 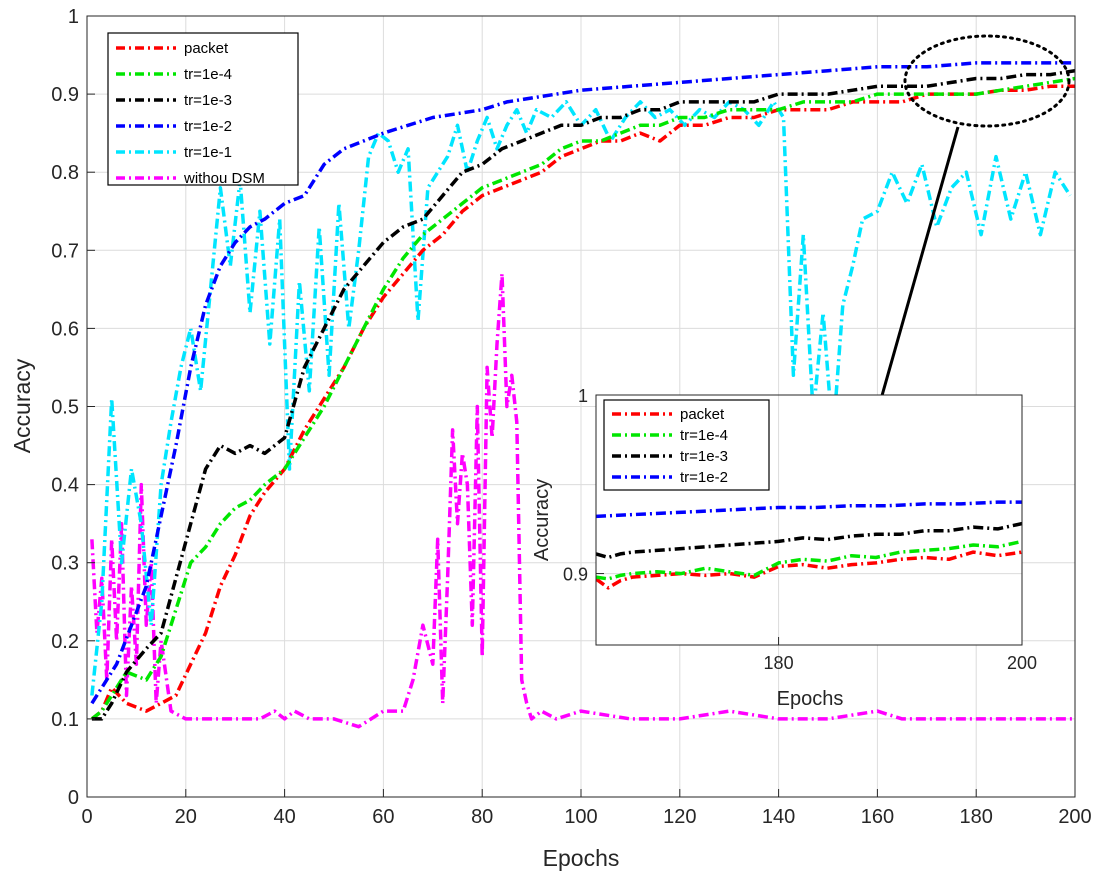 What do you see at coordinates (581, 858) in the screenshot?
I see `x-axis-label: Epochs` at bounding box center [581, 858].